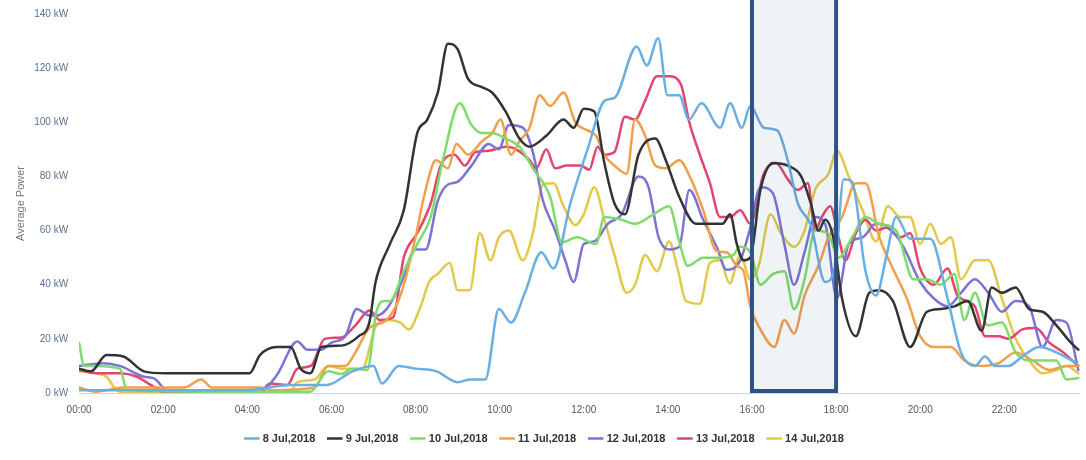 Image resolution: width=1086 pixels, height=460 pixels. What do you see at coordinates (51, 13) in the screenshot?
I see `y-tick-label: 140 kW` at bounding box center [51, 13].